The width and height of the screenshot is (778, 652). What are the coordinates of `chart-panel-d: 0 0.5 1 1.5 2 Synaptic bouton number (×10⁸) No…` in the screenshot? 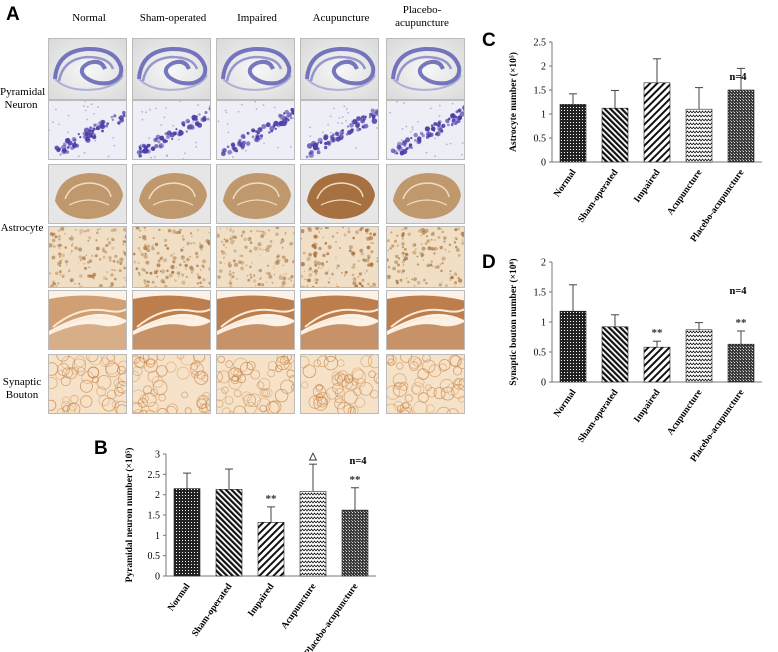 It's located at (635, 361).